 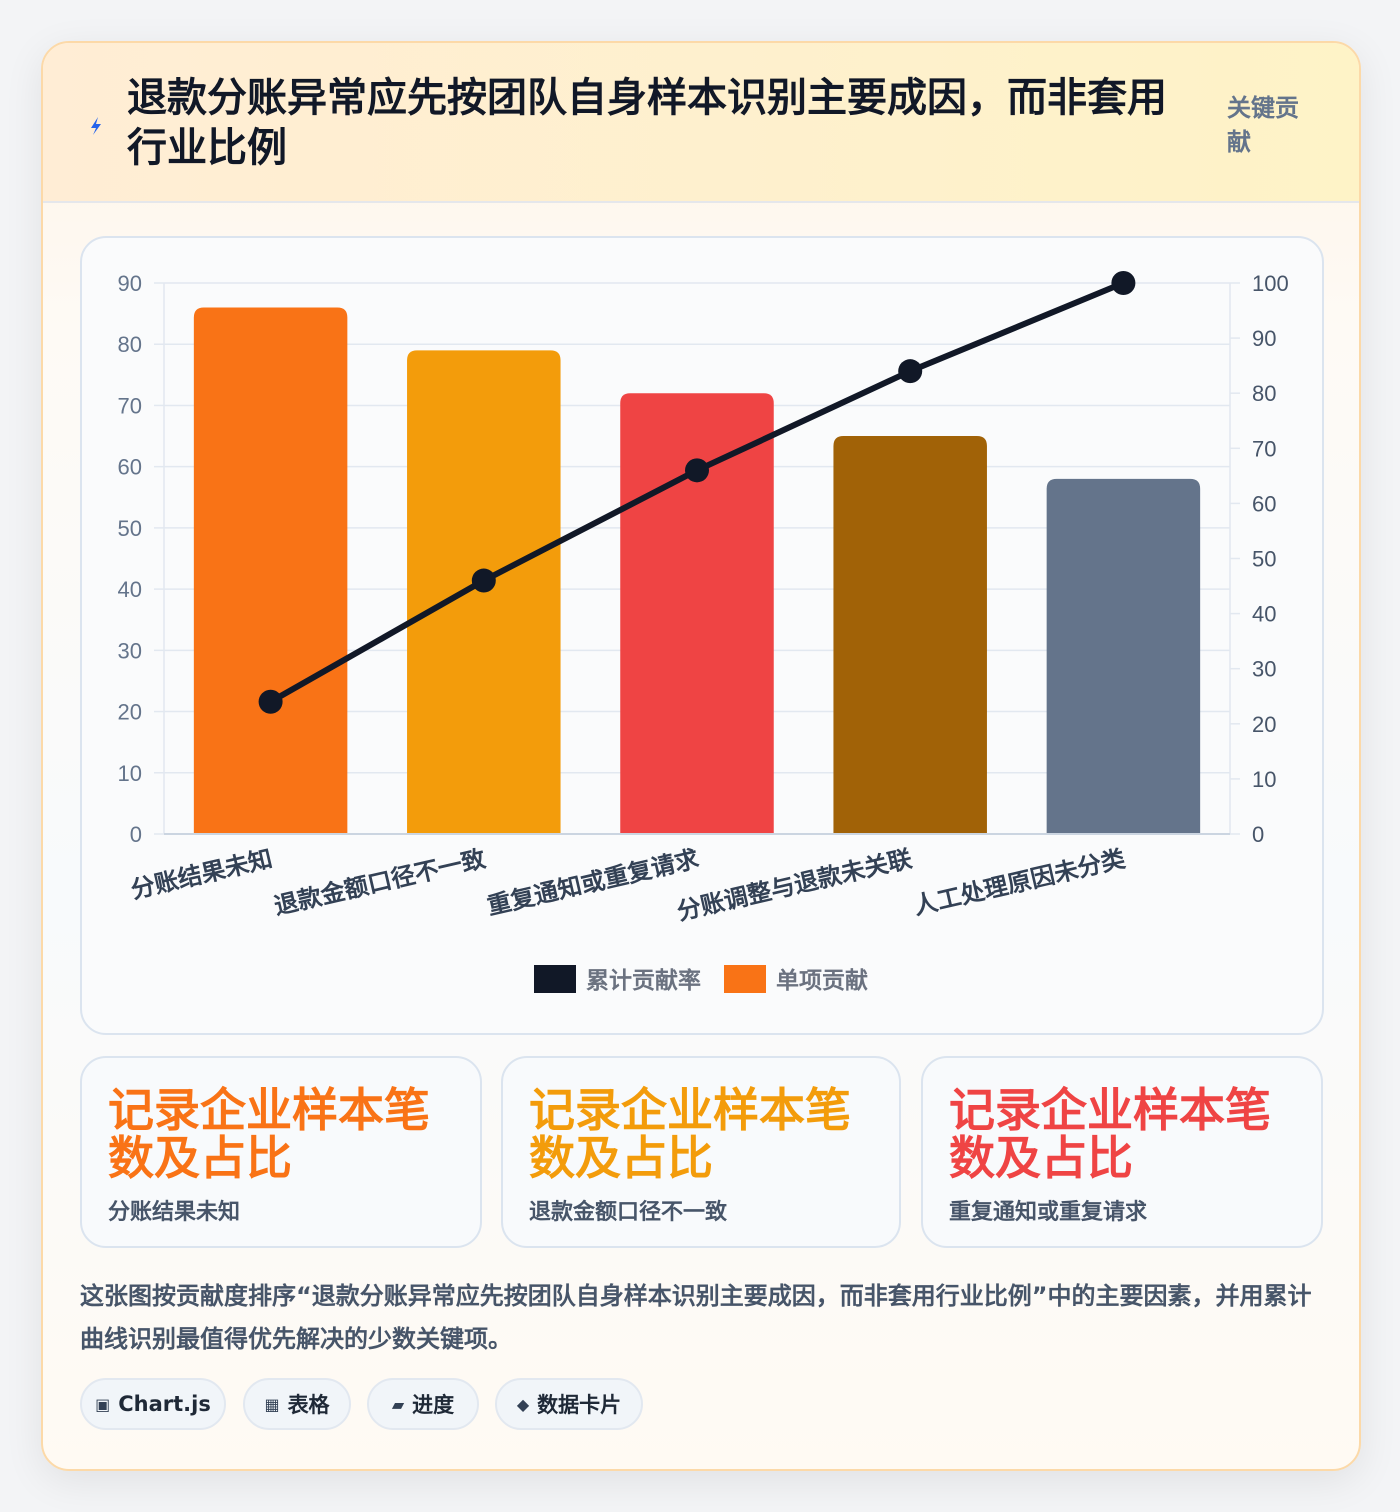 What do you see at coordinates (643, 980) in the screenshot?
I see `legend-label-1: 累计贡献率` at bounding box center [643, 980].